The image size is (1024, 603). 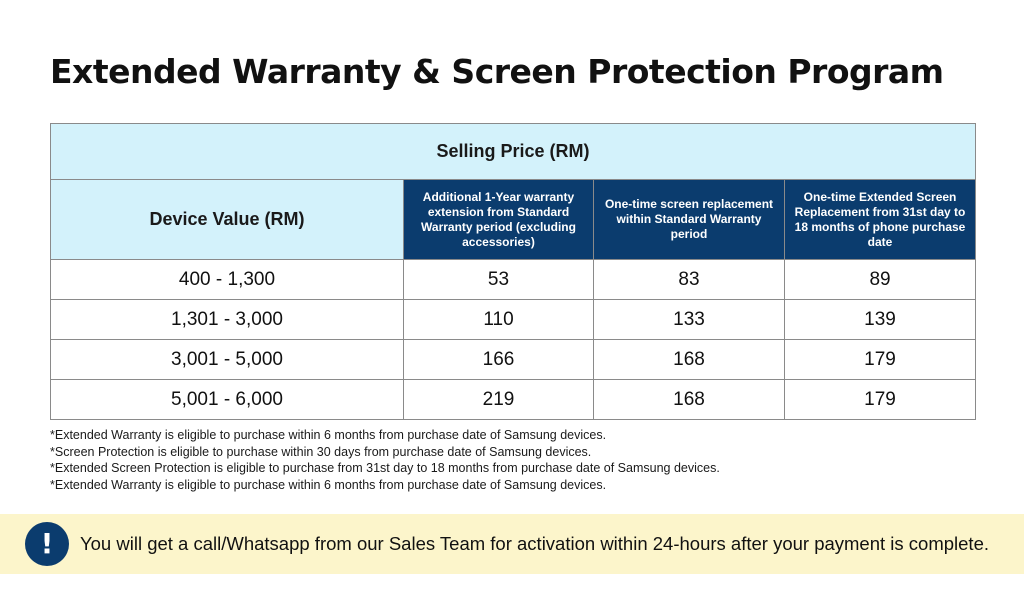 What do you see at coordinates (880, 279) in the screenshot?
I see `price-cell: 89` at bounding box center [880, 279].